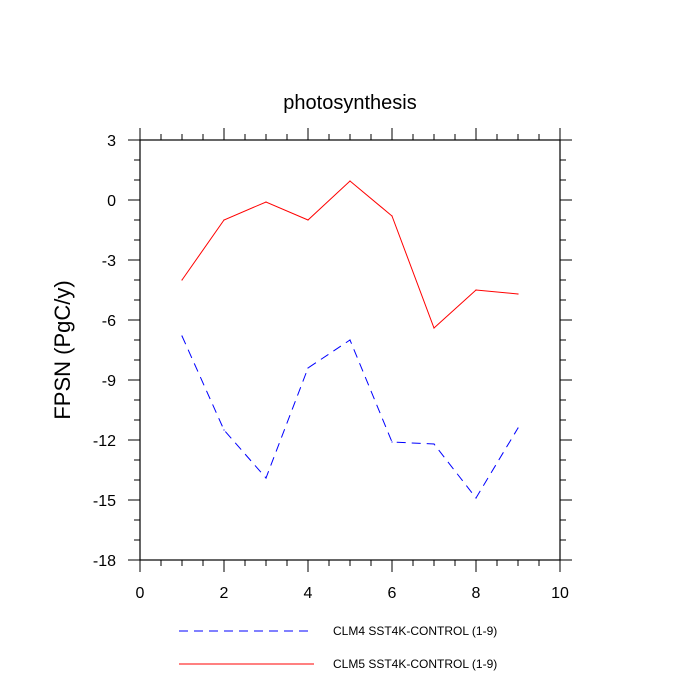 Image resolution: width=700 pixels, height=700 pixels. Describe the element at coordinates (104, 501) in the screenshot. I see `y-tick-label: -15` at that location.